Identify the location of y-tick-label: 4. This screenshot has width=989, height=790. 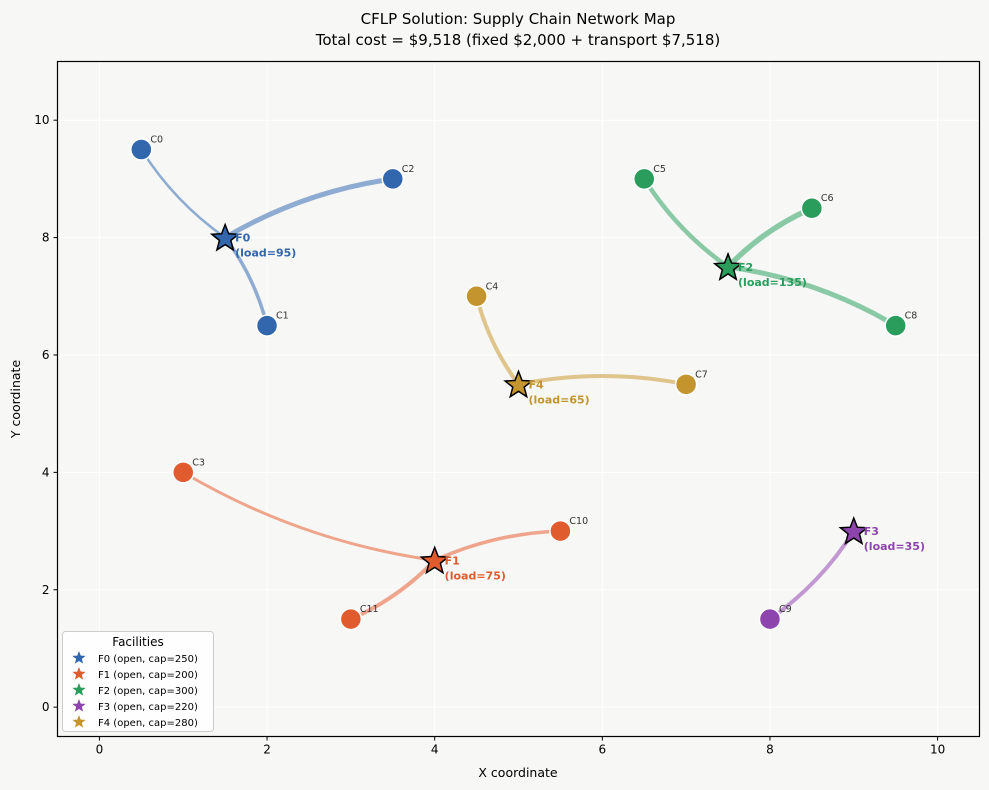
(46, 472).